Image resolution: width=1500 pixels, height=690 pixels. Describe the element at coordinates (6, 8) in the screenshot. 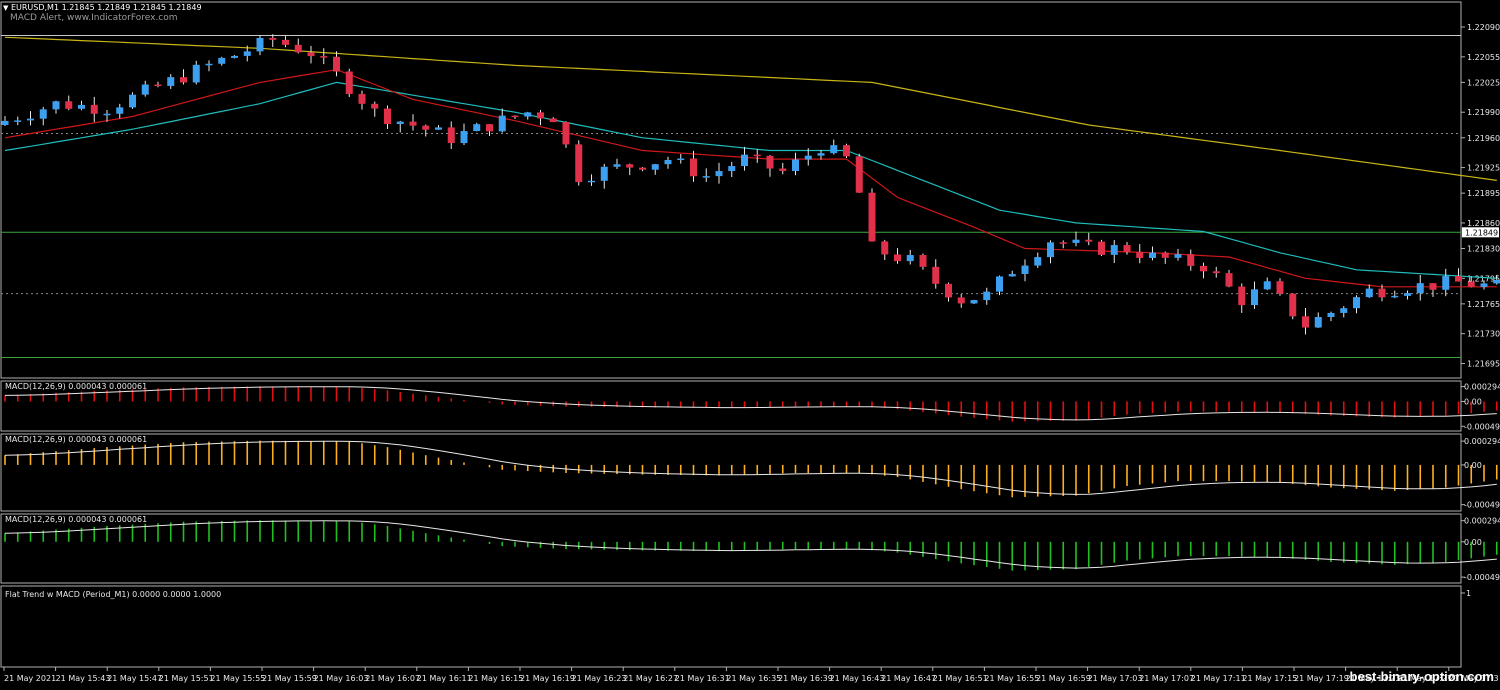

I see `collapse-triangle-icon: ▼` at that location.